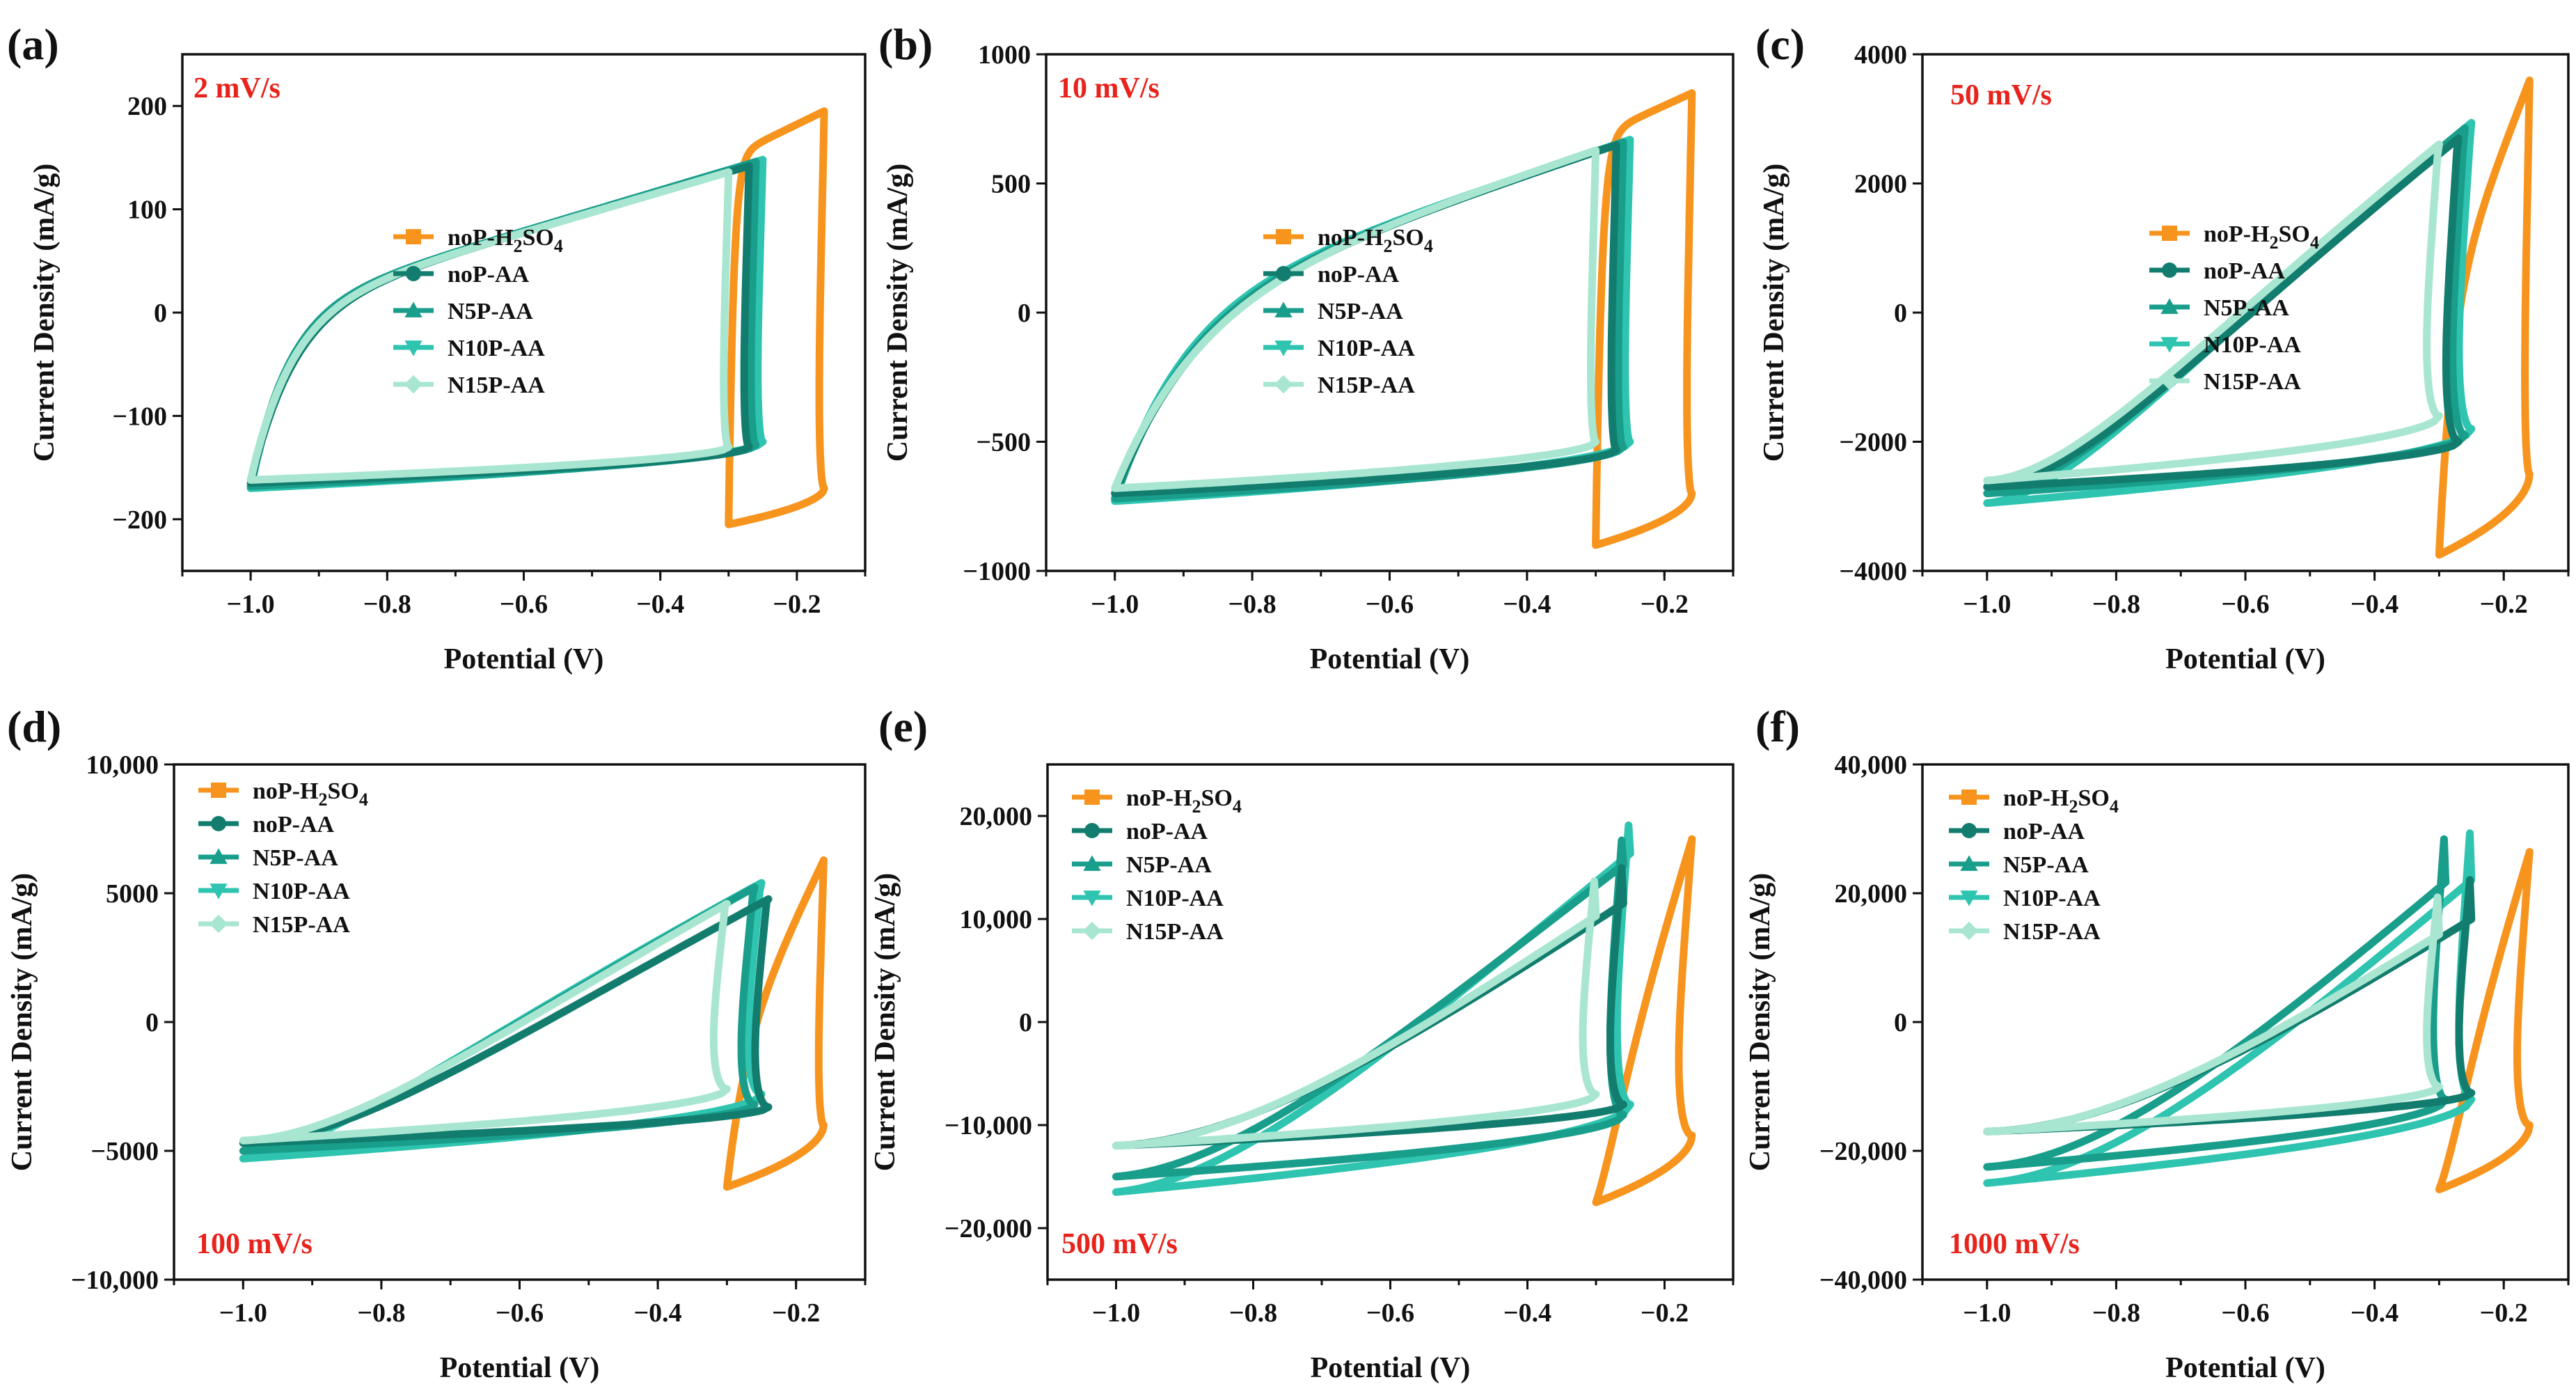  I want to click on y-tick-label: −1000, so click(997, 571).